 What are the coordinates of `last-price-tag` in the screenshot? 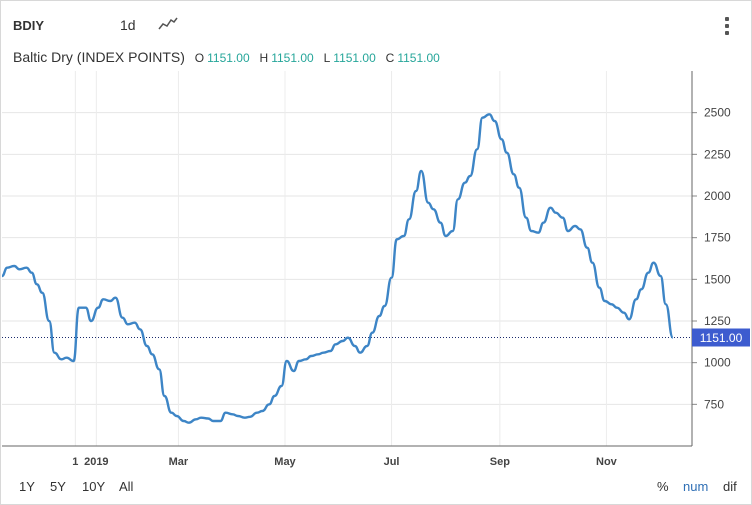 It's located at (721, 337).